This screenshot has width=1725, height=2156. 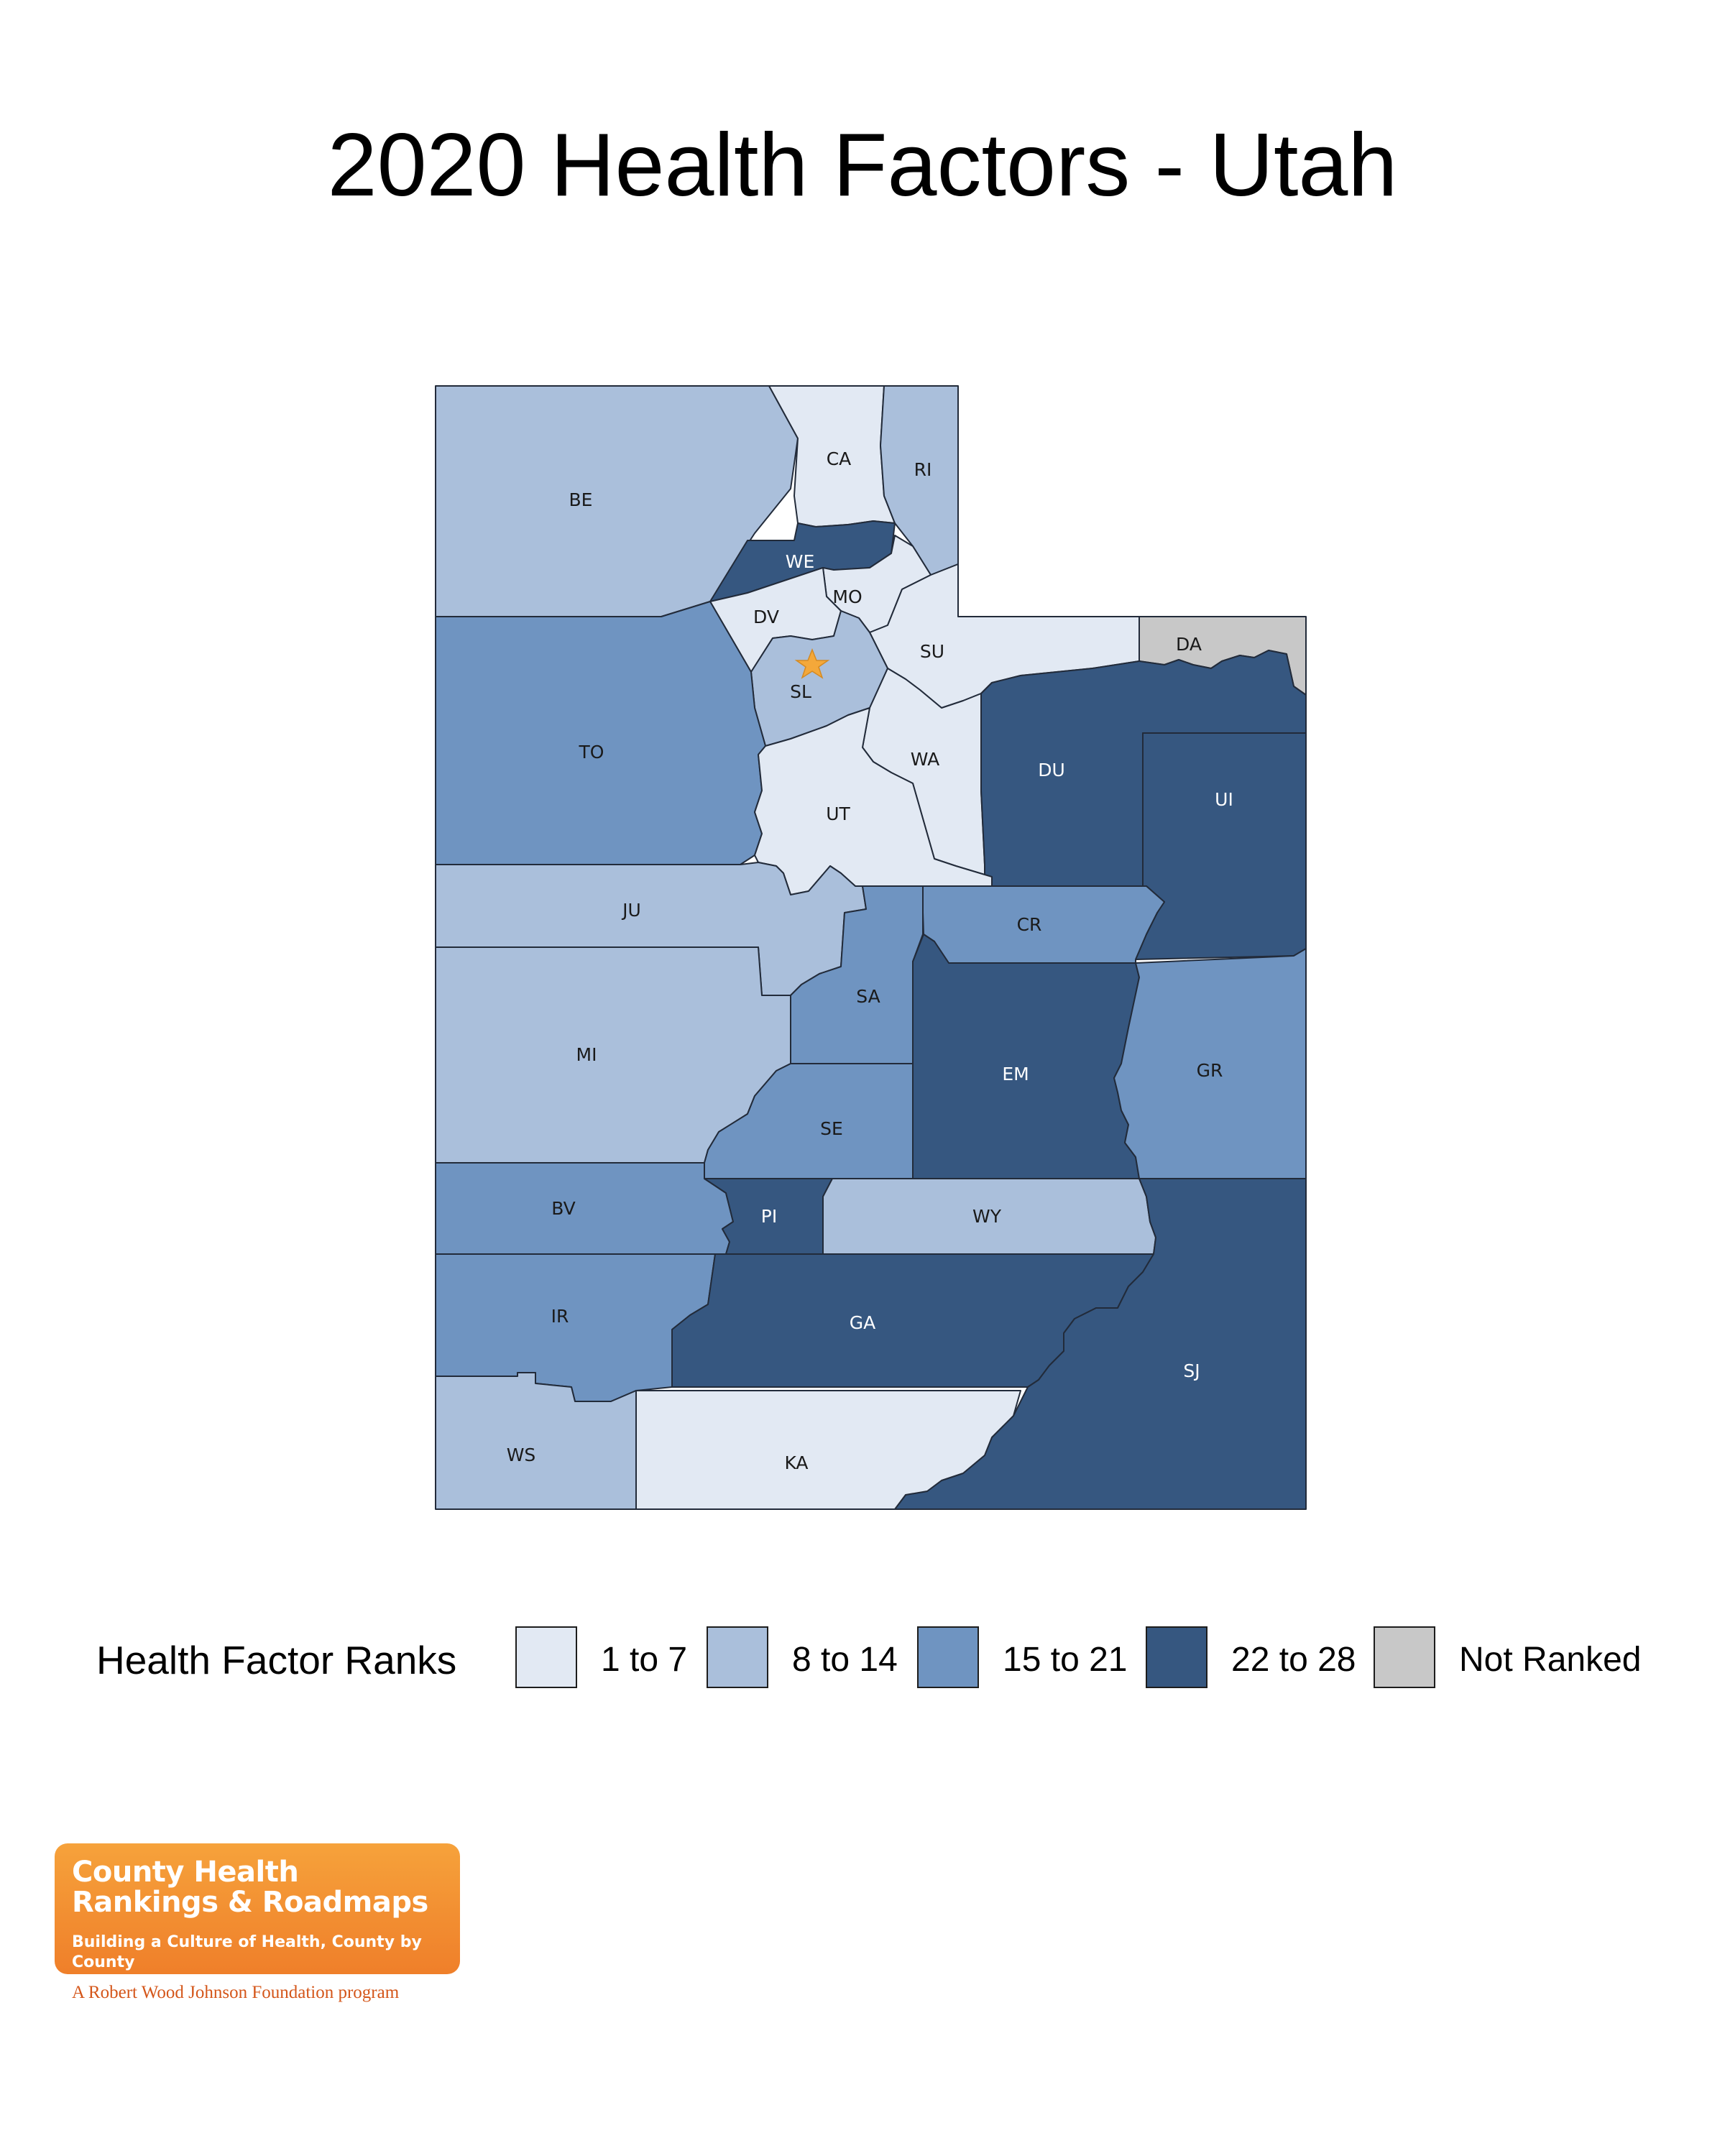 I want to click on county-label-ut: UT, so click(x=838, y=814).